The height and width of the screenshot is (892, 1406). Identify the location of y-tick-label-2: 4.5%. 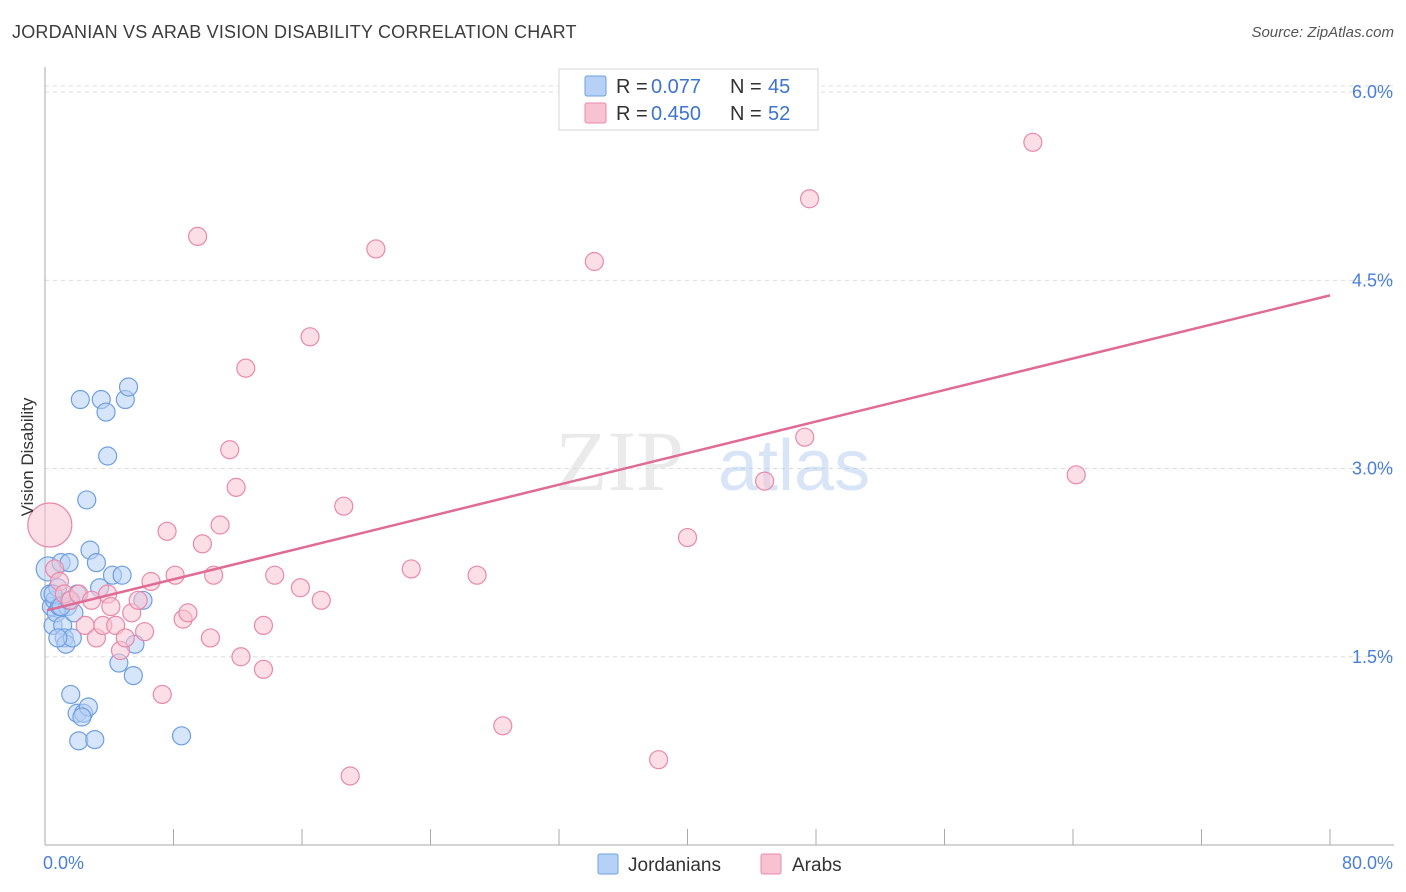
(1372, 280).